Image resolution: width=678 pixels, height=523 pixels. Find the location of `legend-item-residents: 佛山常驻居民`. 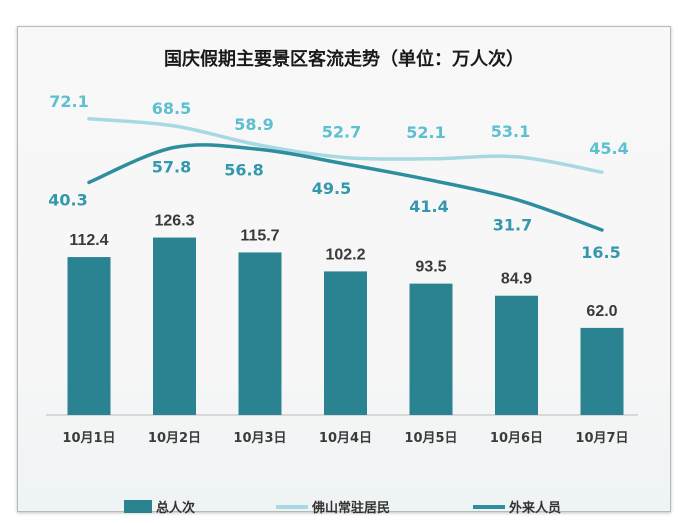

legend-item-residents: 佛山常驻居民 is located at coordinates (333, 506).